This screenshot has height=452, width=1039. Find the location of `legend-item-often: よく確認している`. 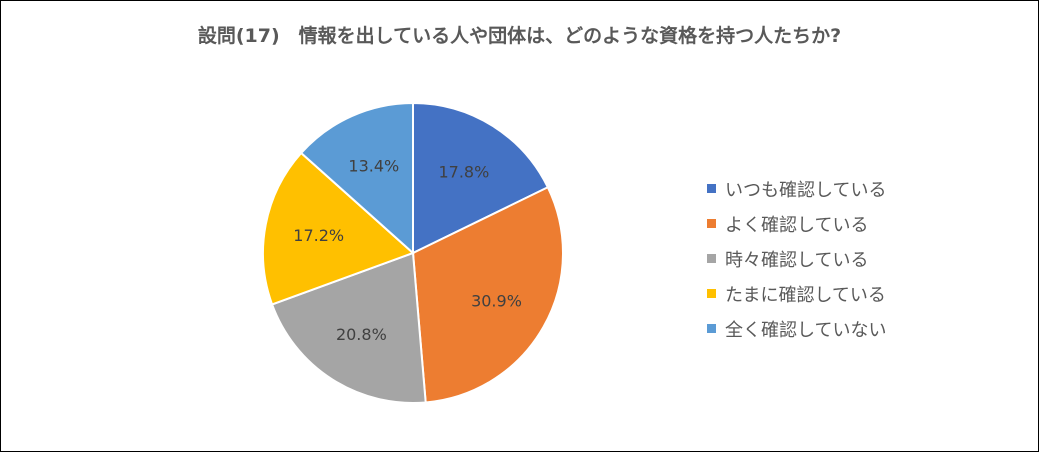

legend-item-often: よく確認している is located at coordinates (796, 223).